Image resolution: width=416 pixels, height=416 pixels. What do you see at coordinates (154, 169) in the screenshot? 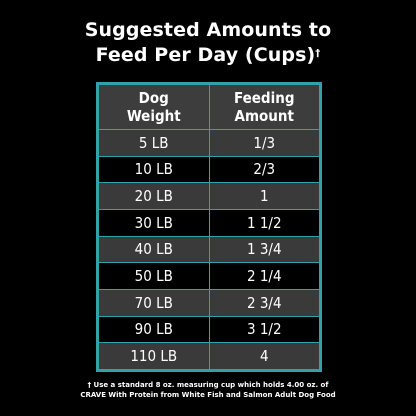
I see `weight-cell: 10 LB` at bounding box center [154, 169].